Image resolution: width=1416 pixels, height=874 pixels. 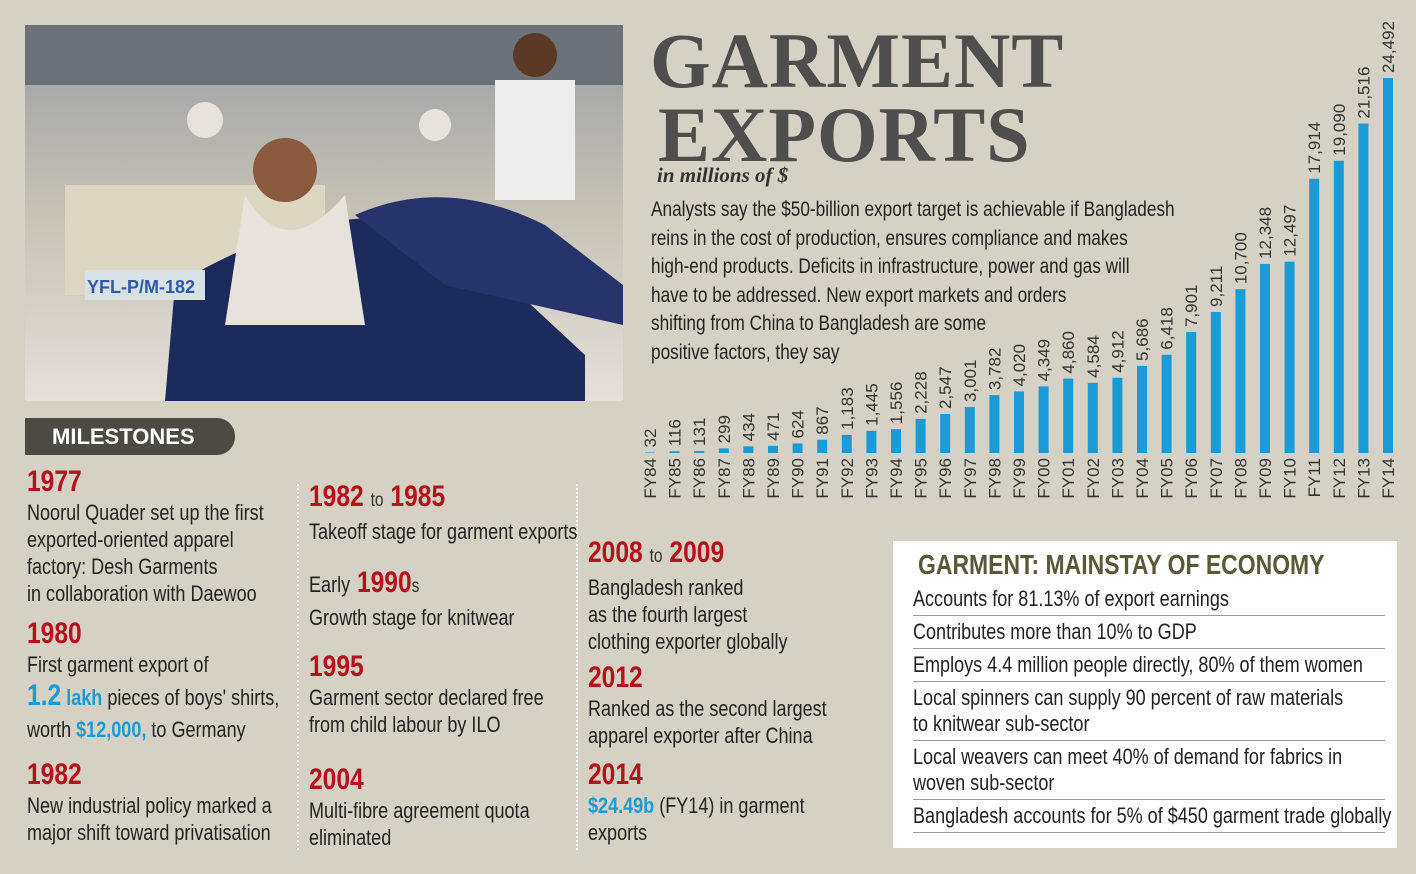 I want to click on x-tick-label: FY87, so click(x=724, y=478).